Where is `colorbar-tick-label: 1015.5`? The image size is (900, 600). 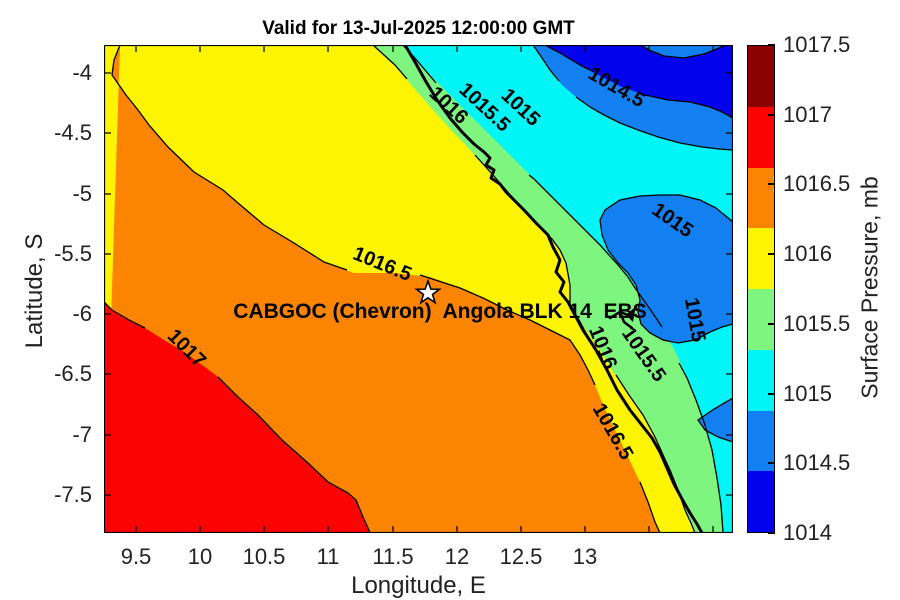 colorbar-tick-label: 1015.5 is located at coordinates (817, 323).